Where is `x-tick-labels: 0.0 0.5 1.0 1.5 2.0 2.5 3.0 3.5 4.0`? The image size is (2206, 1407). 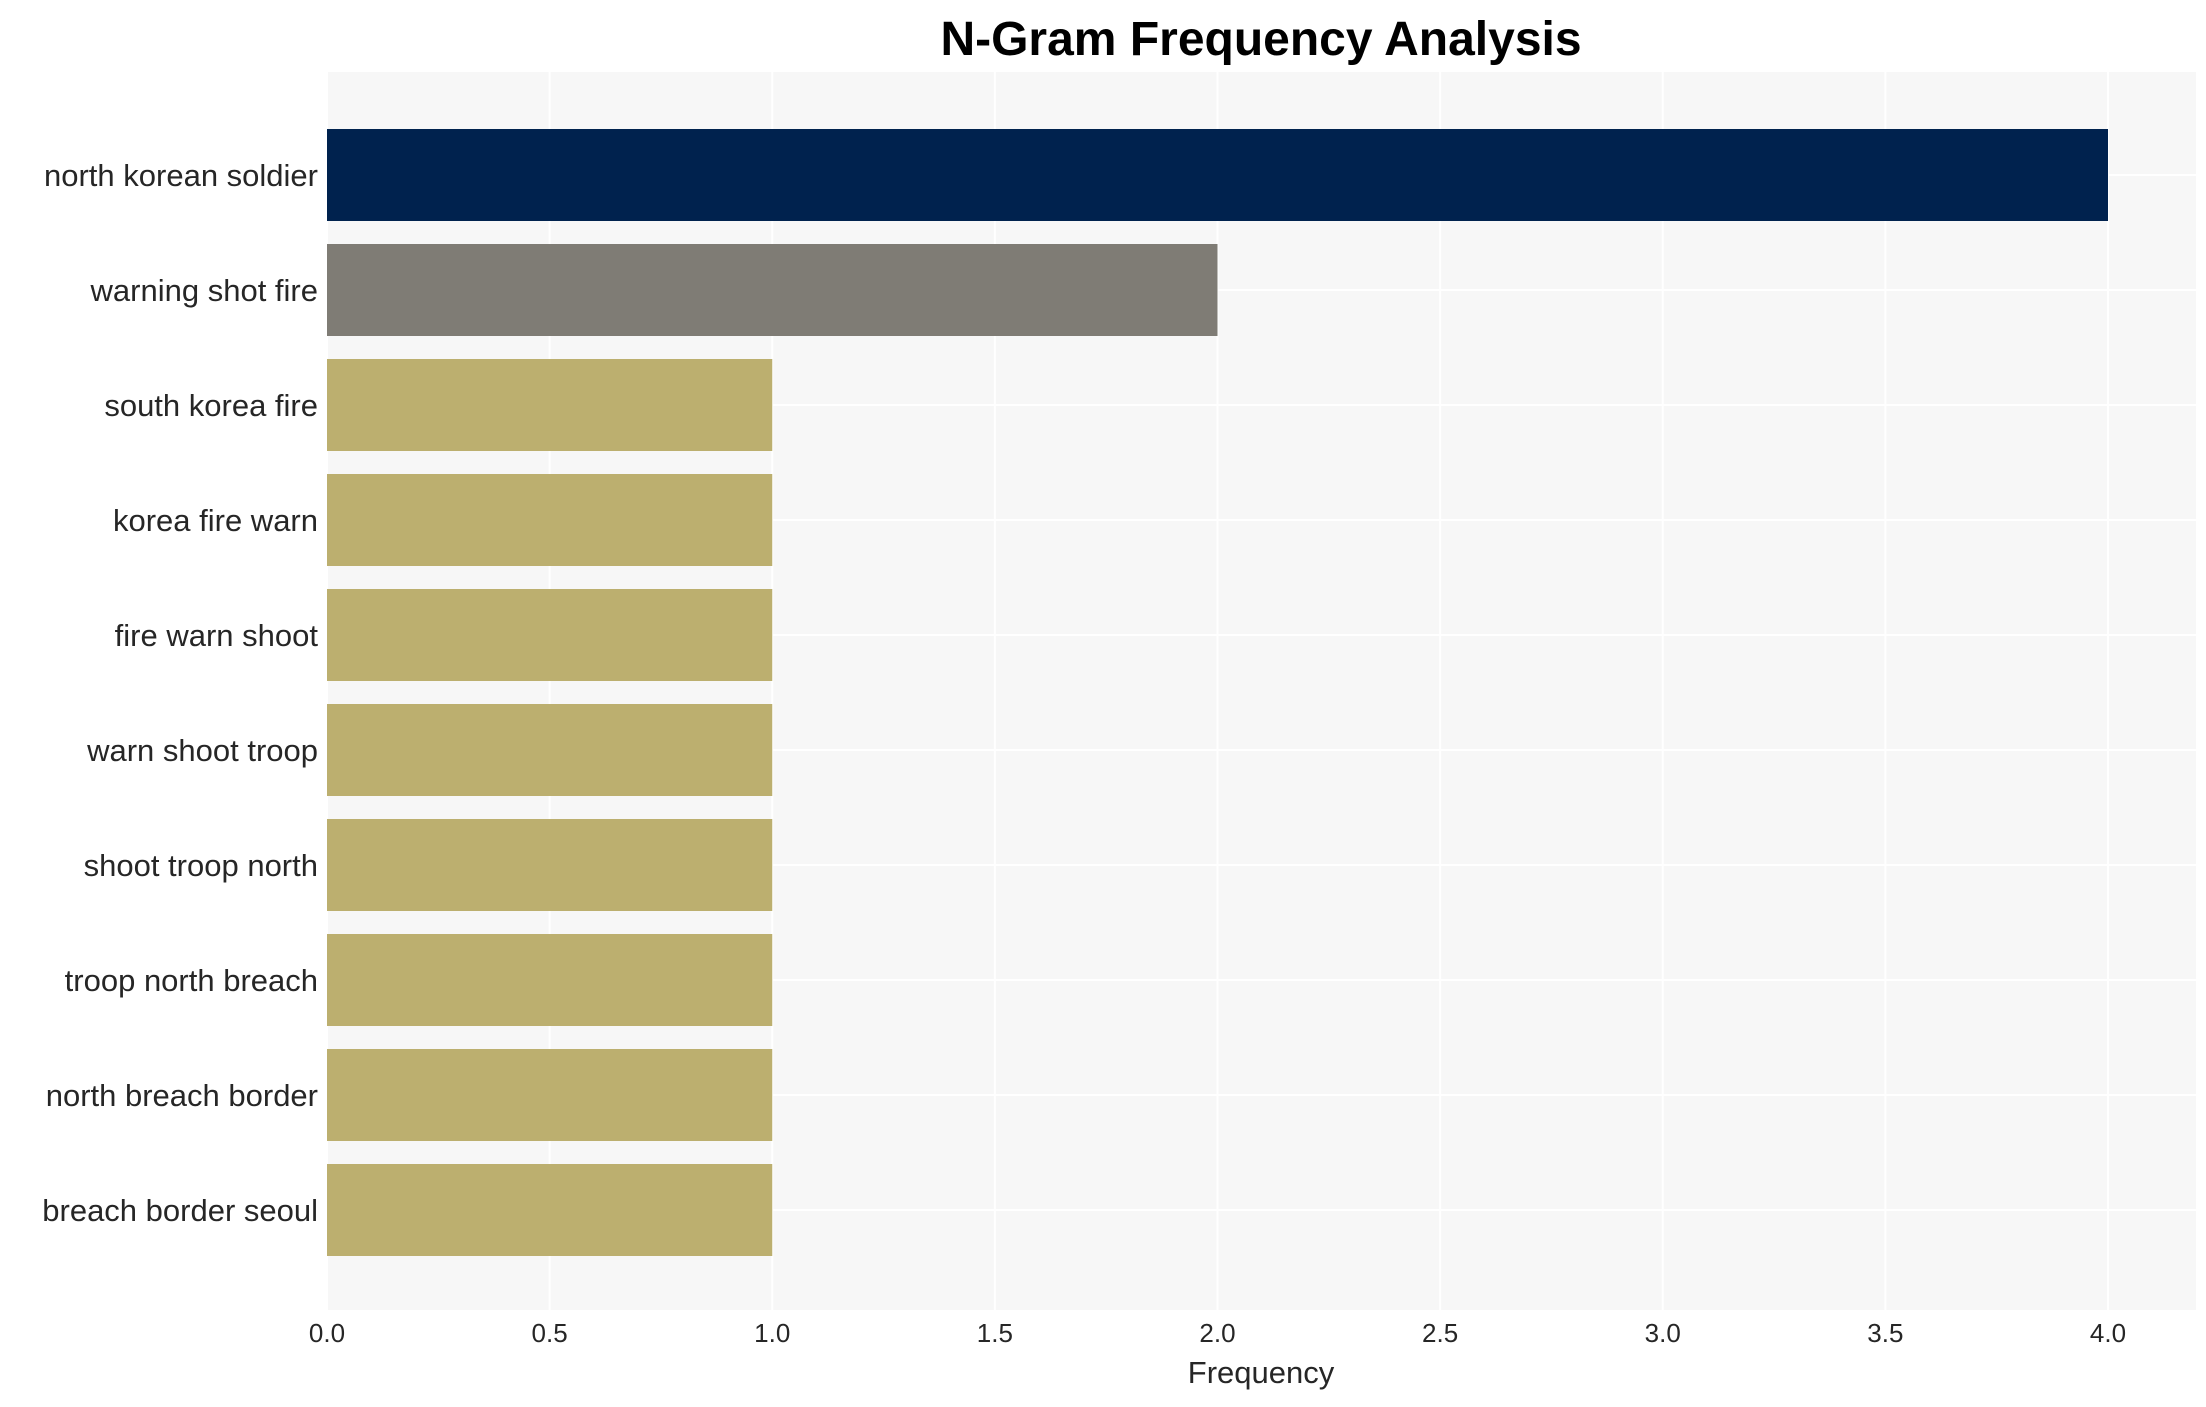
x-tick-labels: 0.0 0.5 1.0 1.5 2.0 2.5 3.0 3.5 4.0 is located at coordinates (1217, 1333).